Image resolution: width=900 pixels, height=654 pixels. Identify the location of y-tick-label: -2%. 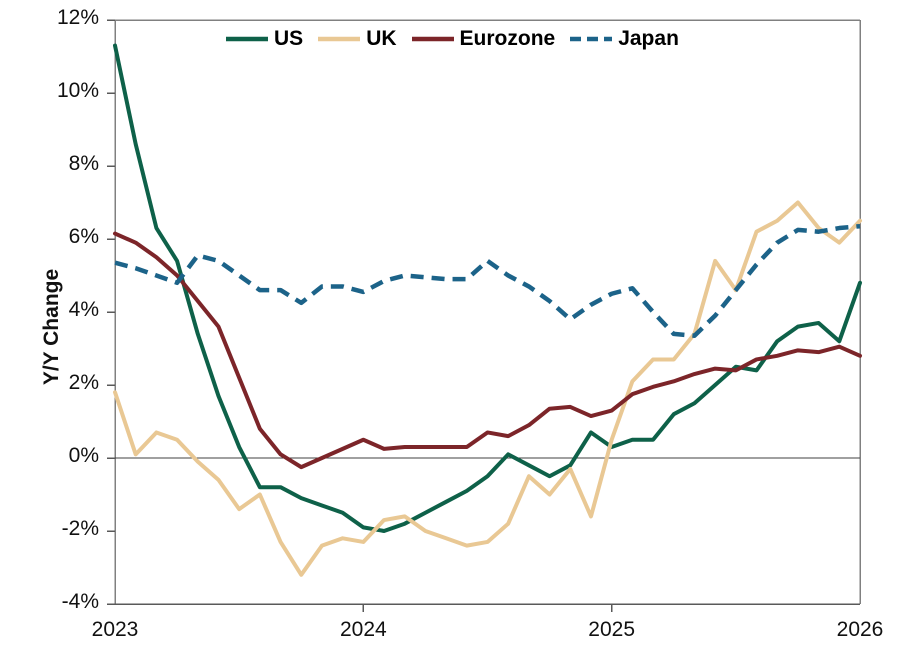
(80, 528).